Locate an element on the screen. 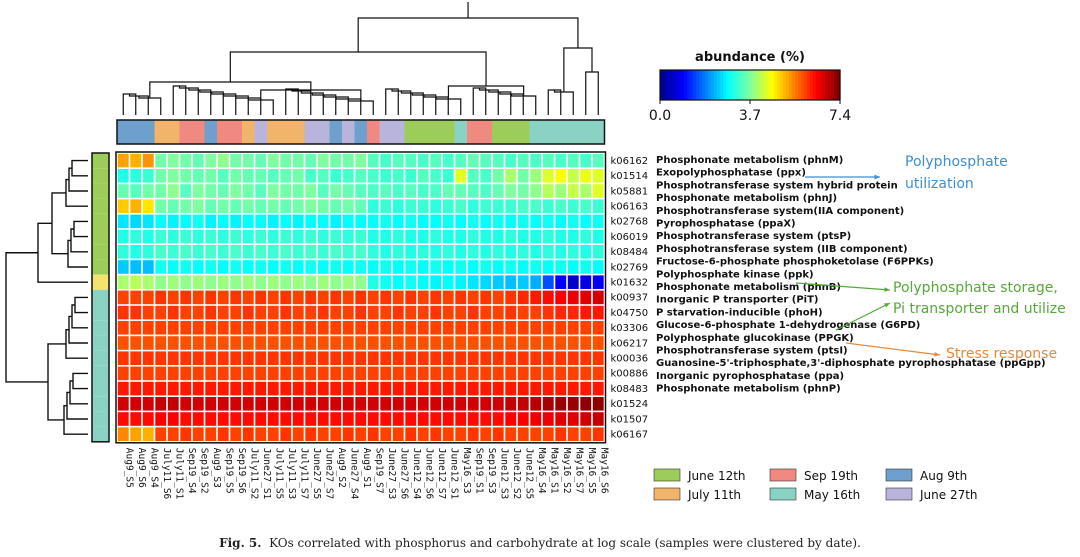 The width and height of the screenshot is (1080, 557). caption-label: Fig. 5. is located at coordinates (240, 543).